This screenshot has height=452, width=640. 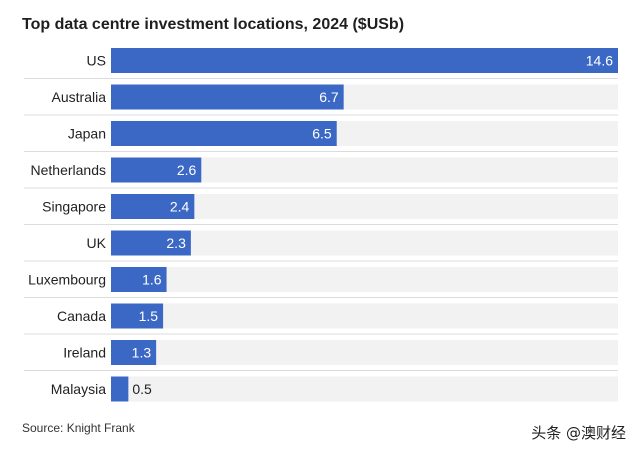 What do you see at coordinates (69, 170) in the screenshot?
I see `category-label-3: Netherlands` at bounding box center [69, 170].